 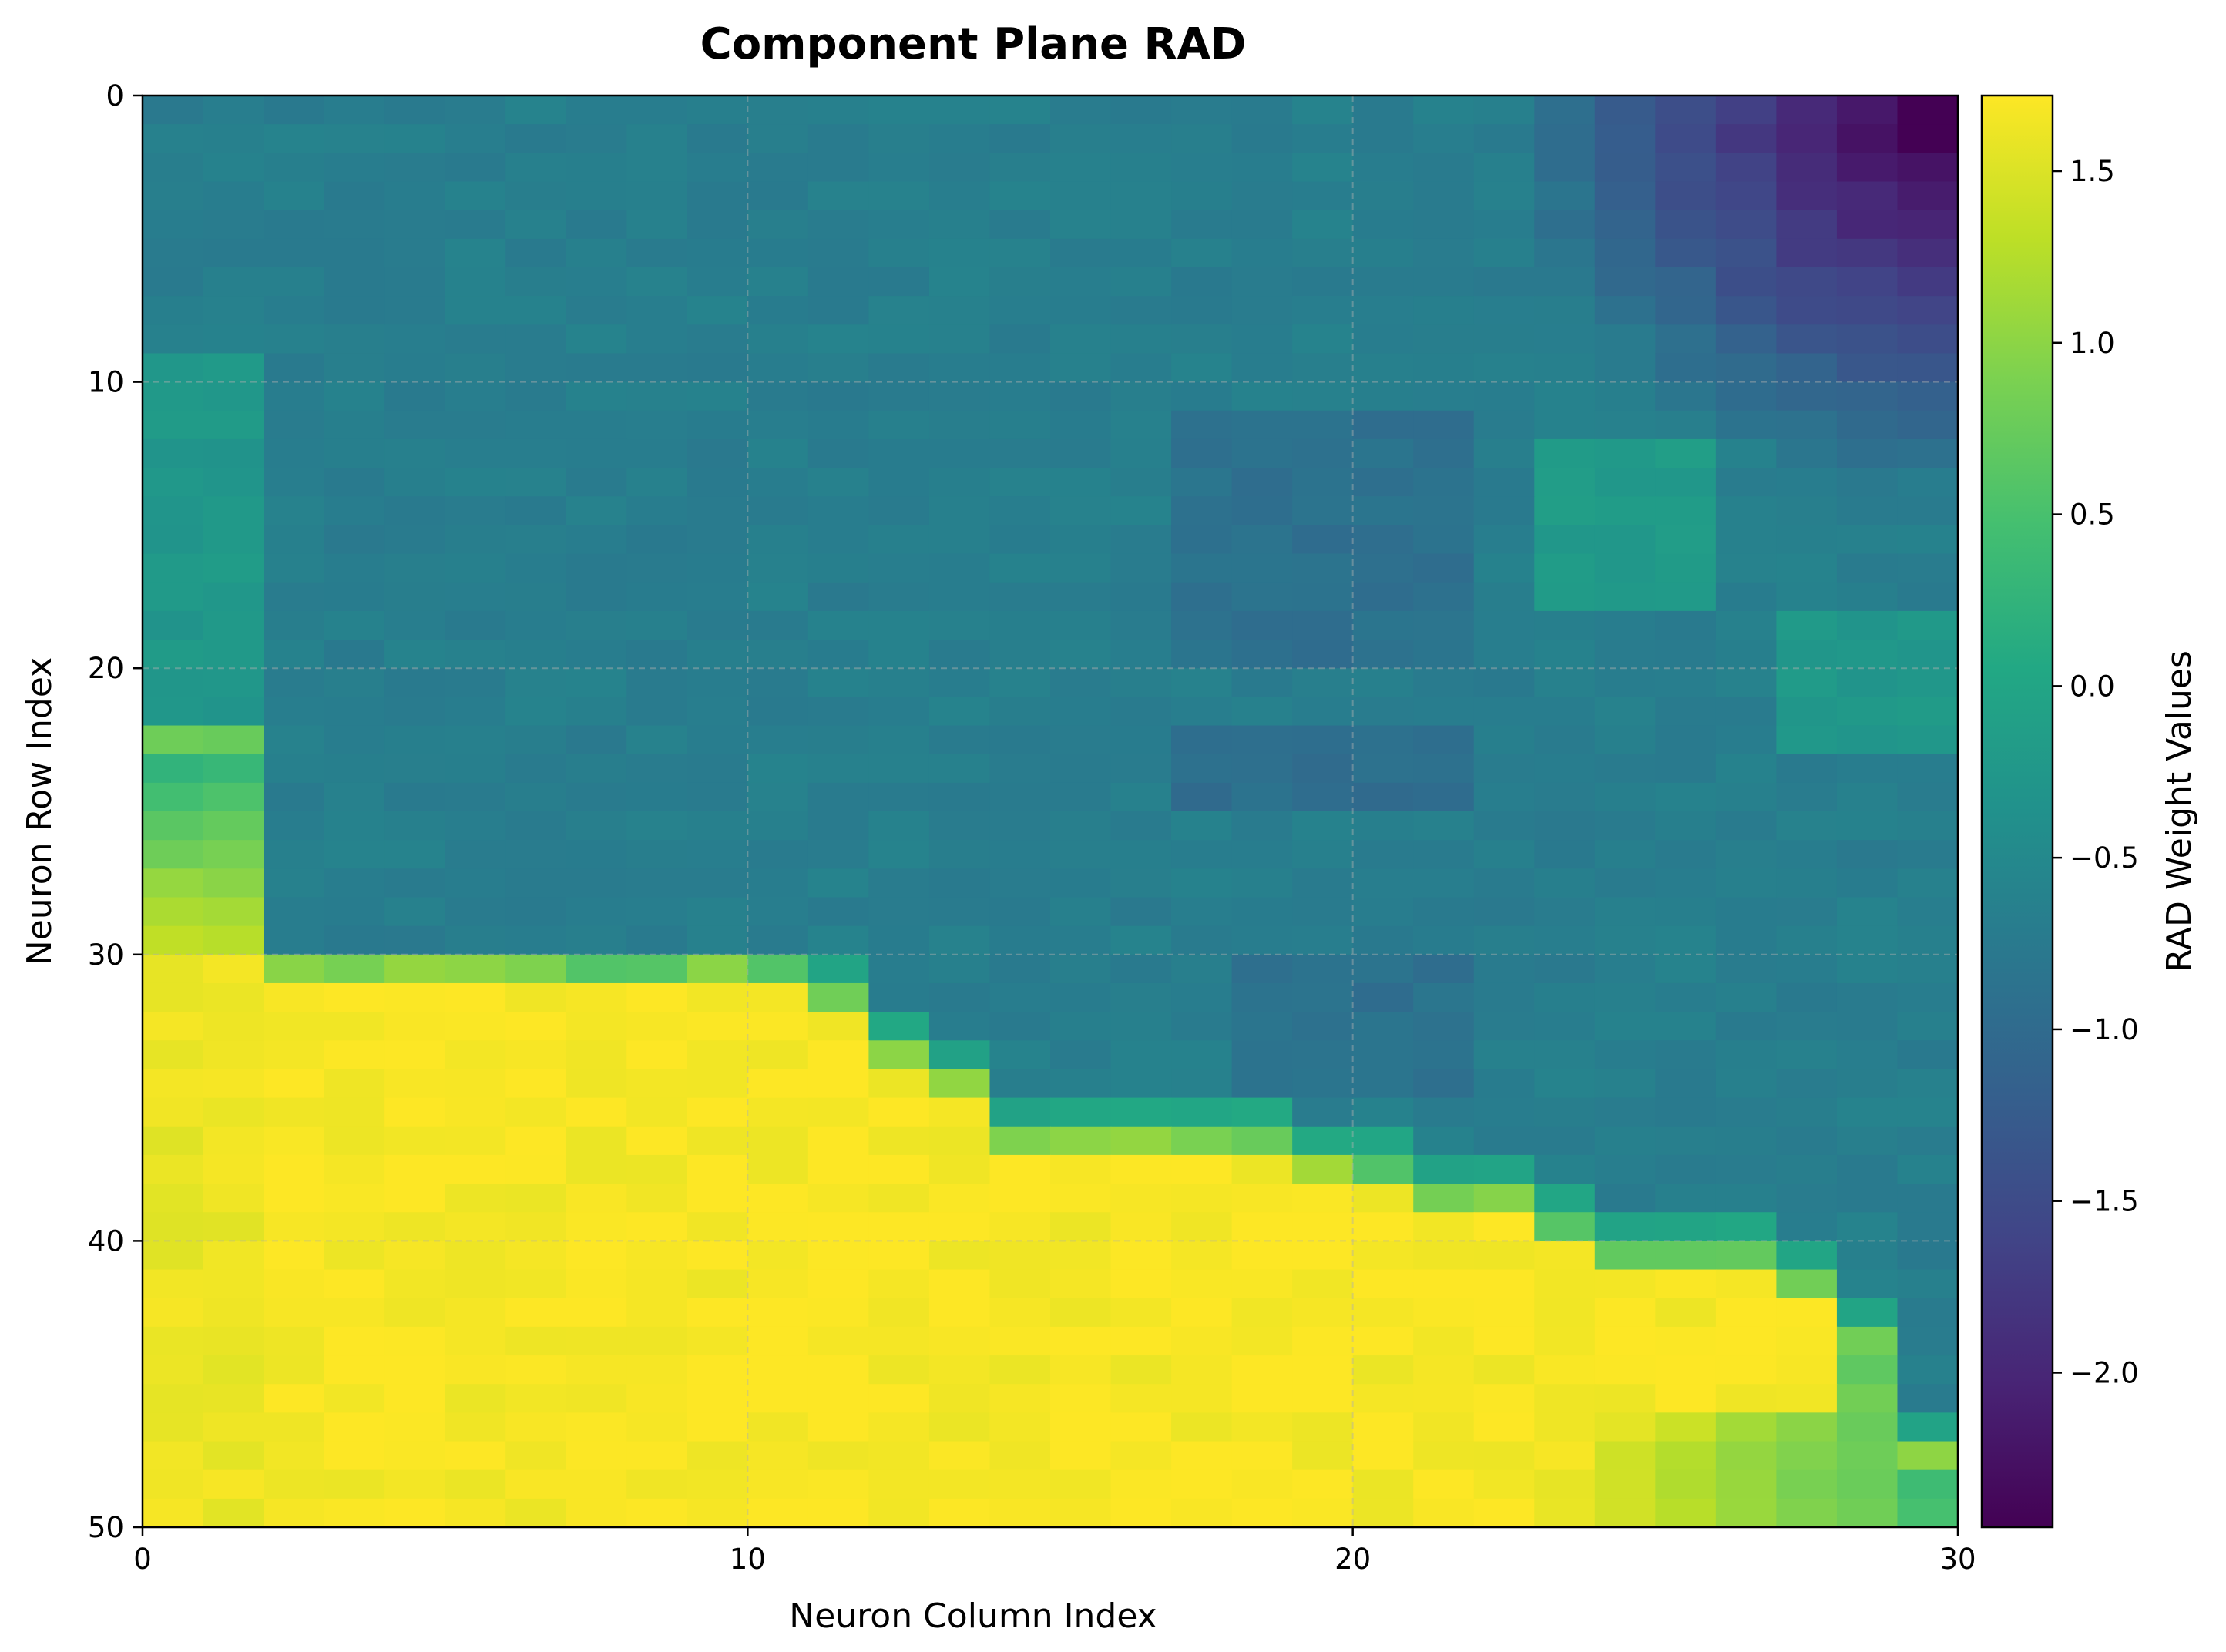 I want to click on y-tick-label: 30, so click(x=106, y=955).